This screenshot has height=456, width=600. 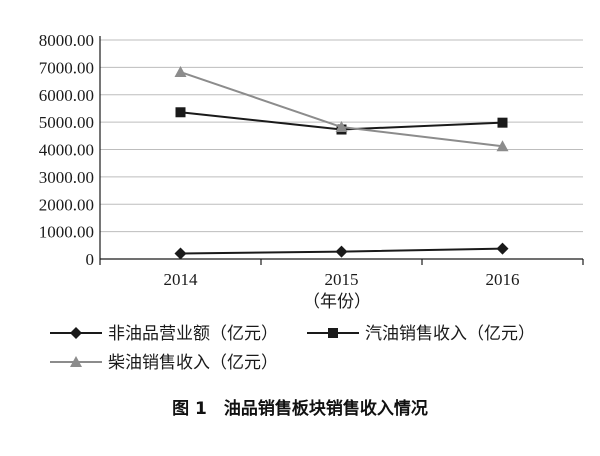 I want to click on legend: 非油品营业额（亿元） 汽油销售收入（亿元） 柴油销售收入（亿元）, so click(x=292, y=348).